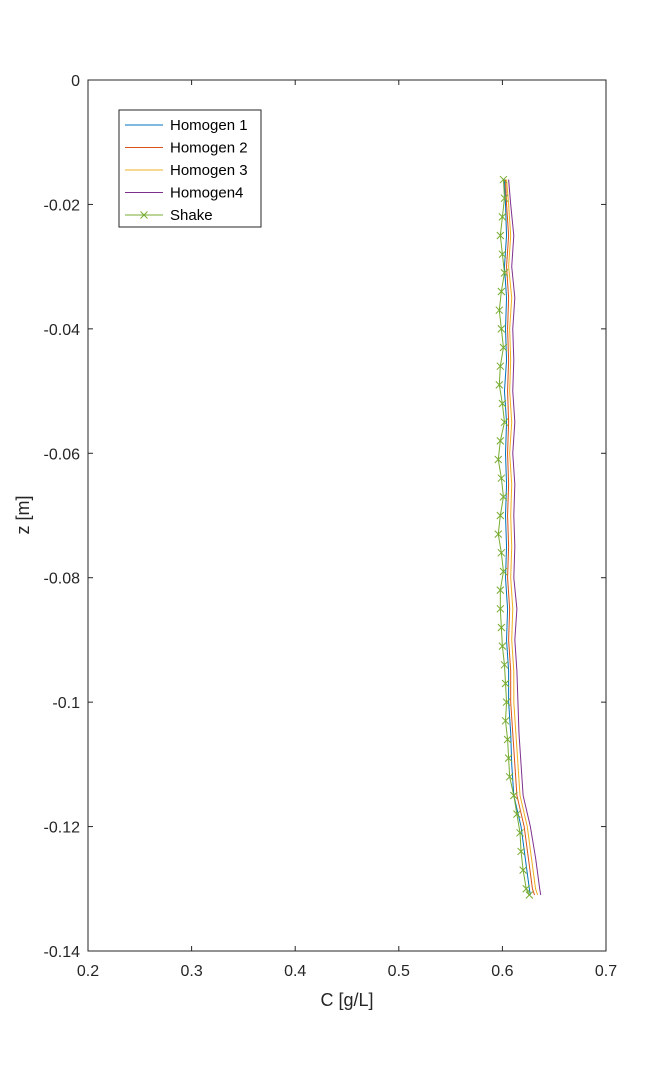 The width and height of the screenshot is (671, 1068). What do you see at coordinates (209, 170) in the screenshot?
I see `legend-label-homogen-3: Homogen 3` at bounding box center [209, 170].